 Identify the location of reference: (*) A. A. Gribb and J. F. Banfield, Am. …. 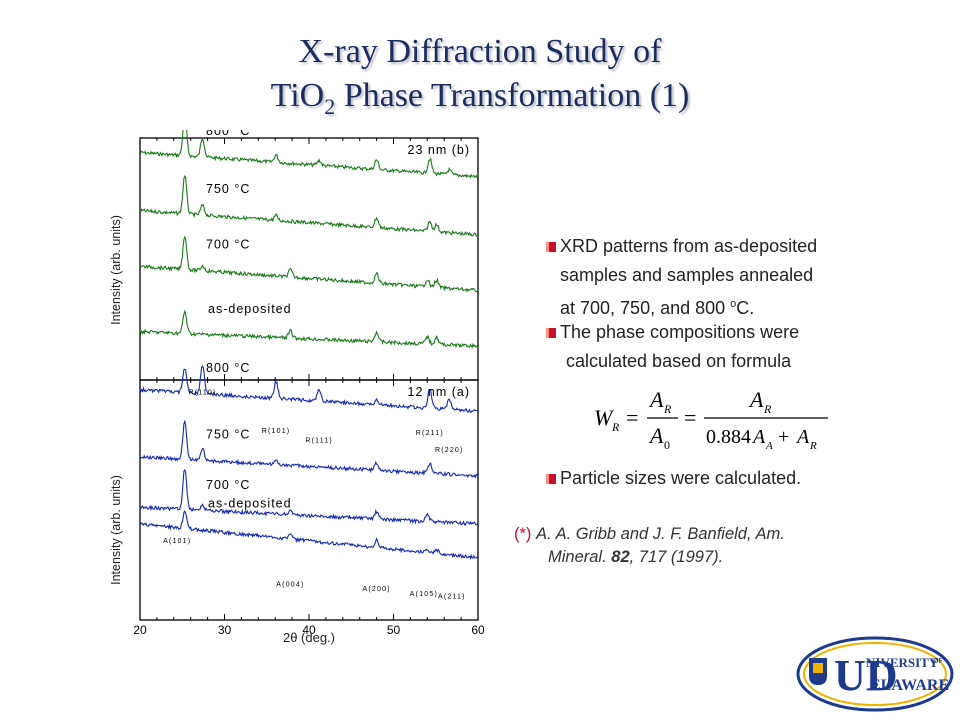
(649, 545).